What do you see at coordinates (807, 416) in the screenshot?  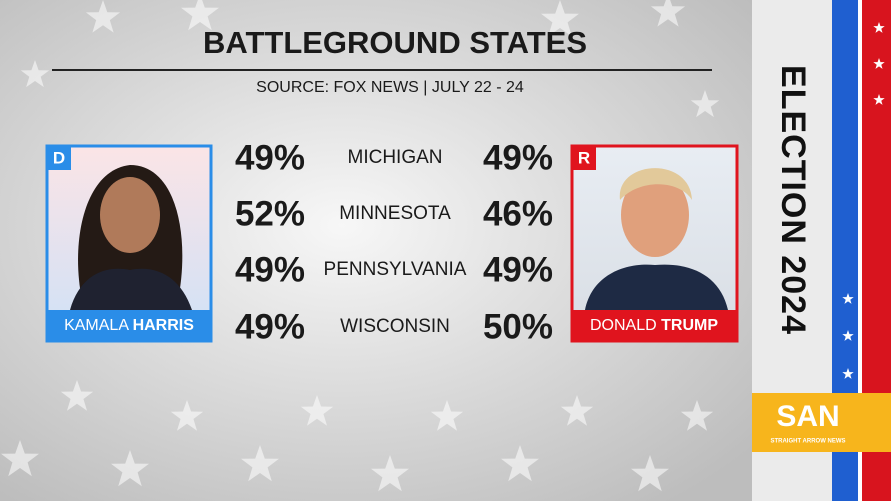 I see `logo: SAN` at bounding box center [807, 416].